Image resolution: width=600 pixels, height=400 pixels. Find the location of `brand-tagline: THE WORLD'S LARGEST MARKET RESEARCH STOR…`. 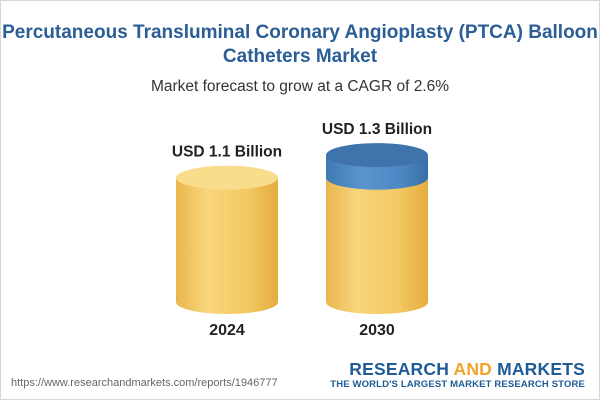

brand-tagline: THE WORLD'S LARGEST MARKET RESEARCH STOR… is located at coordinates (457, 384).